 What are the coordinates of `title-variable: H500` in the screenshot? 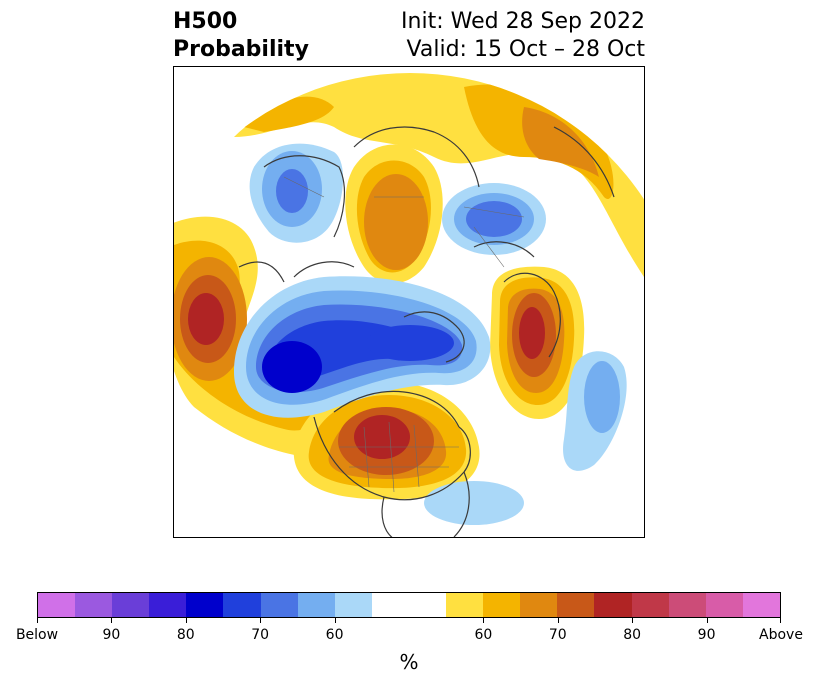 It's located at (205, 21).